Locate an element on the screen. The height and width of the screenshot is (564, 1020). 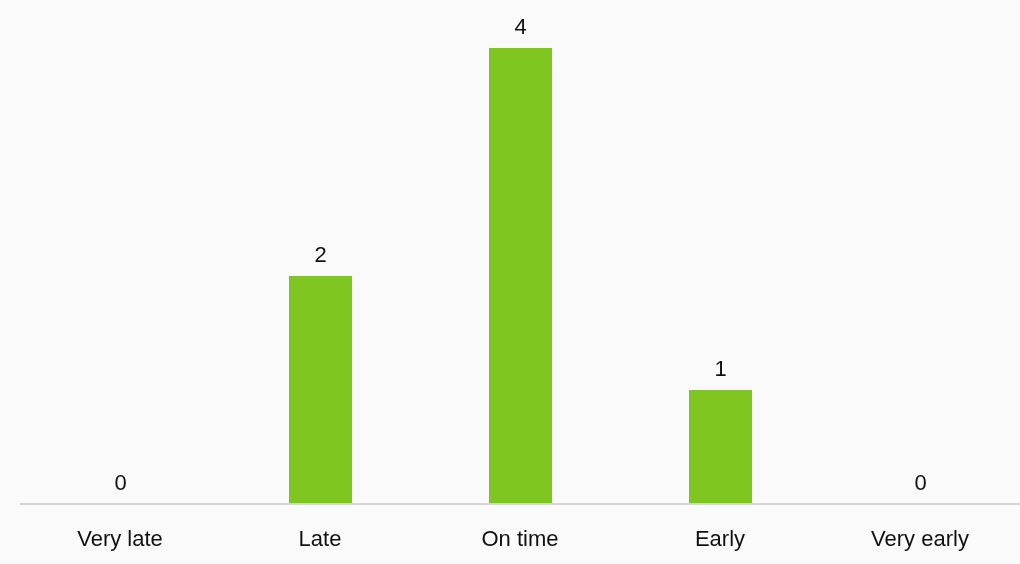
x-tick-label: Very late is located at coordinates (120, 538).